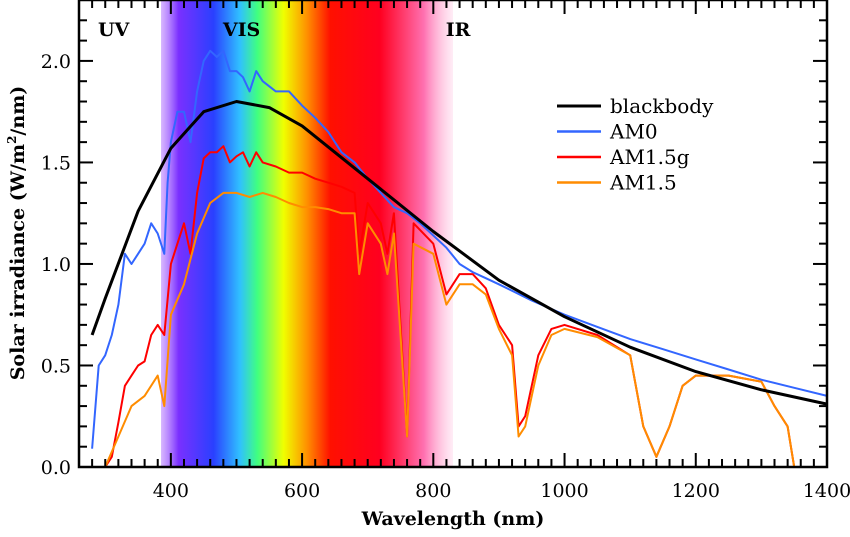 This screenshot has width=850, height=537. What do you see at coordinates (17, 233) in the screenshot?
I see `y-axis-label: Solar irradiance (W/m2/nm)` at bounding box center [17, 233].